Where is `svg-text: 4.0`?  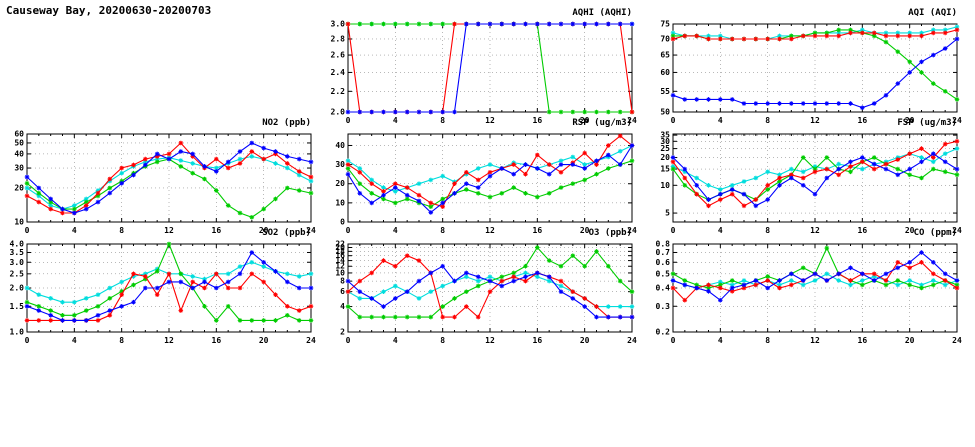 svg-text: 4.0 is located at coordinates (17, 244).